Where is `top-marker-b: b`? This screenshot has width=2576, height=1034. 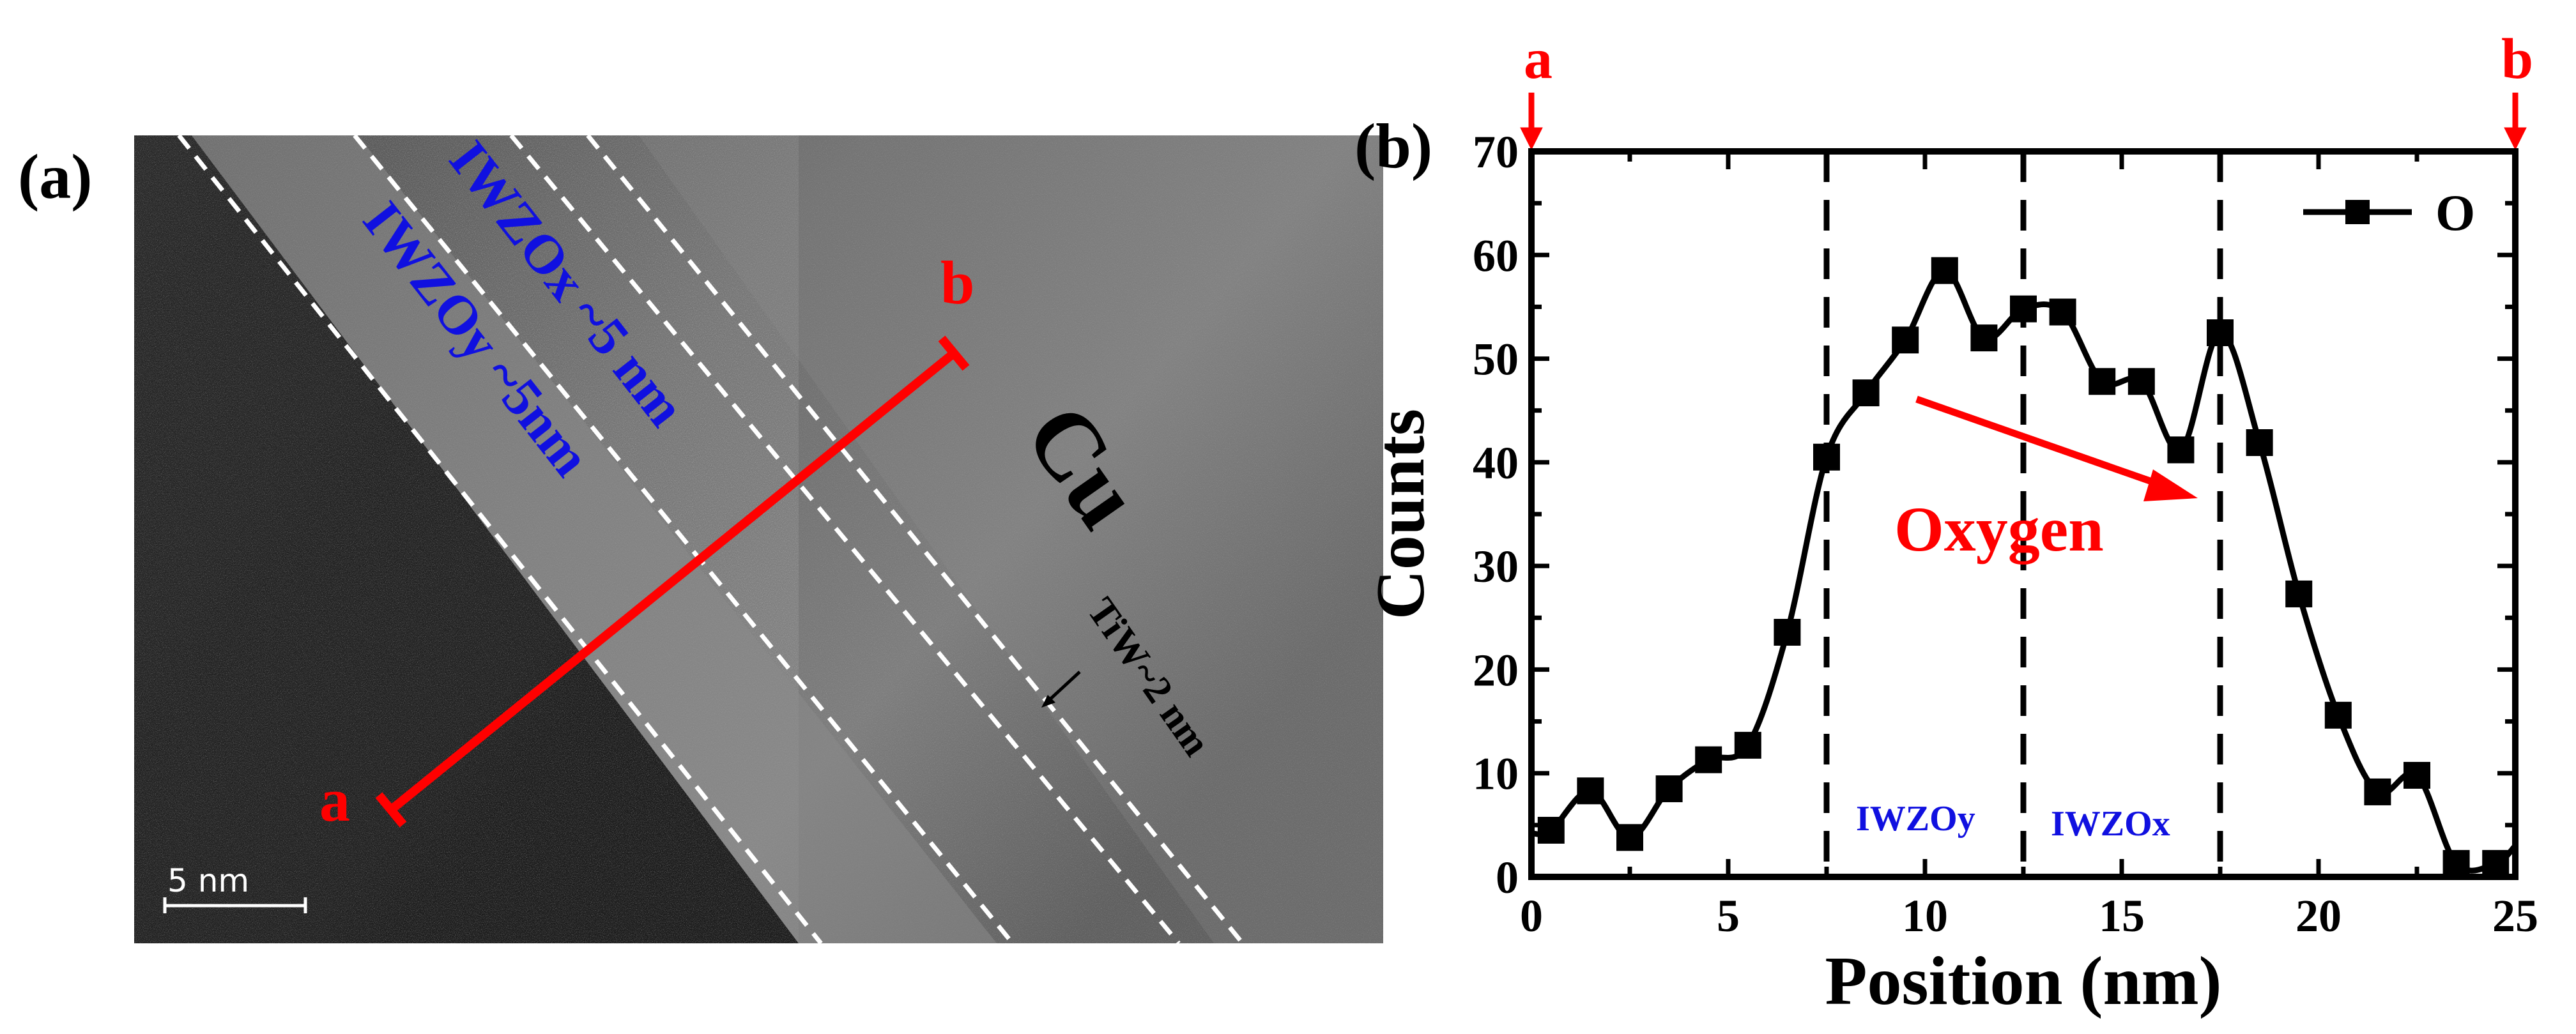
top-marker-b: b is located at coordinates (2517, 59).